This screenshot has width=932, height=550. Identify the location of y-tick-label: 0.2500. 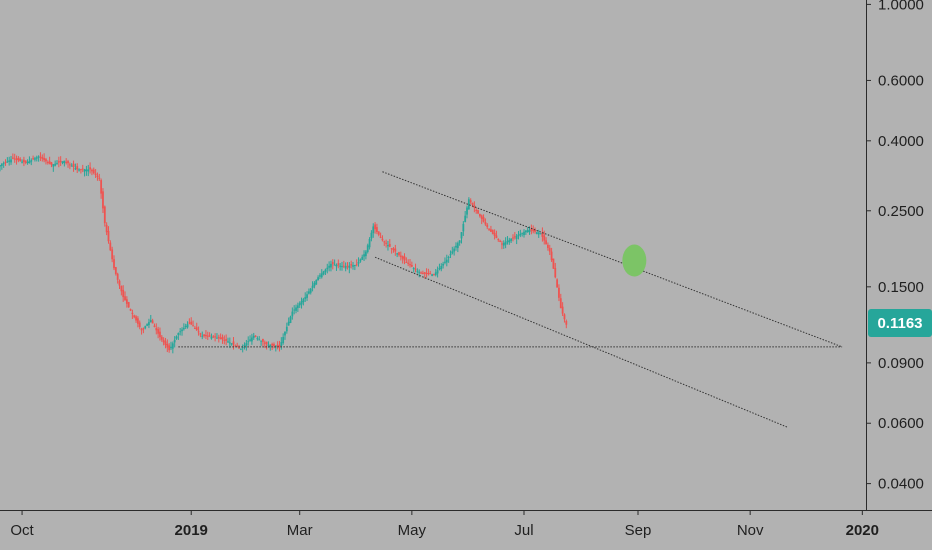
(901, 211).